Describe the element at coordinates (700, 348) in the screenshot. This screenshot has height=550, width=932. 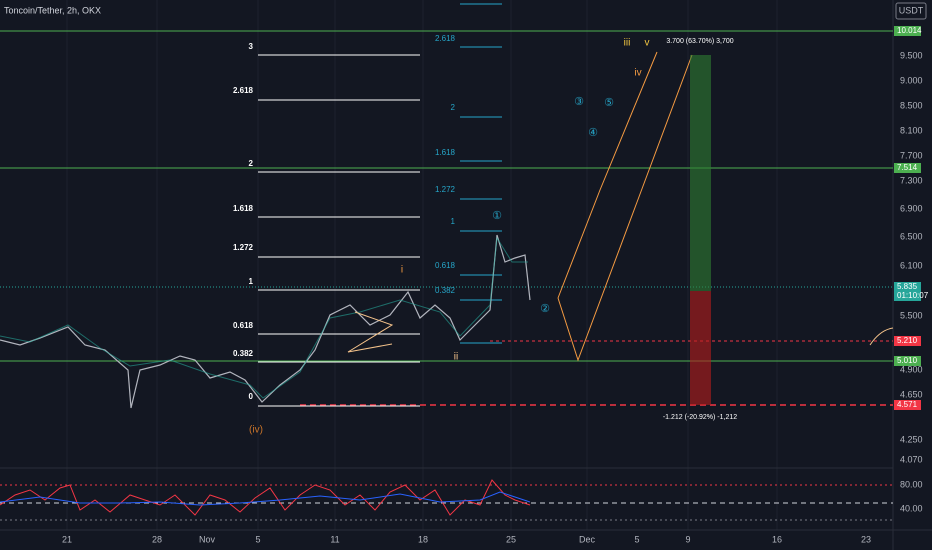
I see `loss-zone` at that location.